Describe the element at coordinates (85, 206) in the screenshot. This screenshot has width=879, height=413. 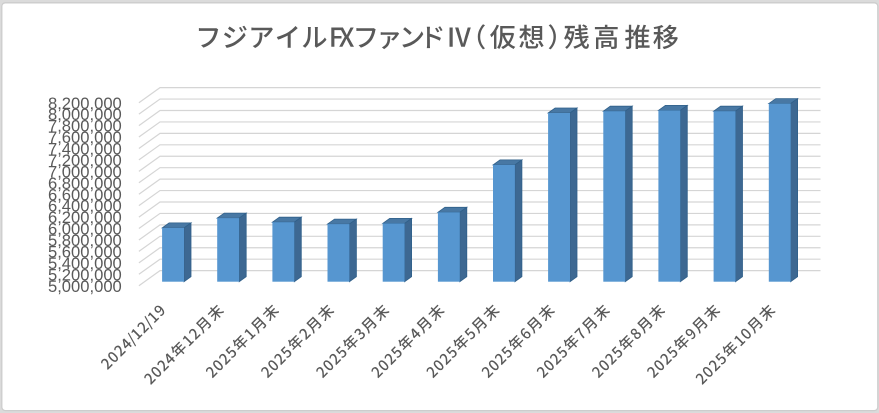
I see `svg-text: 6,400,000` at that location.